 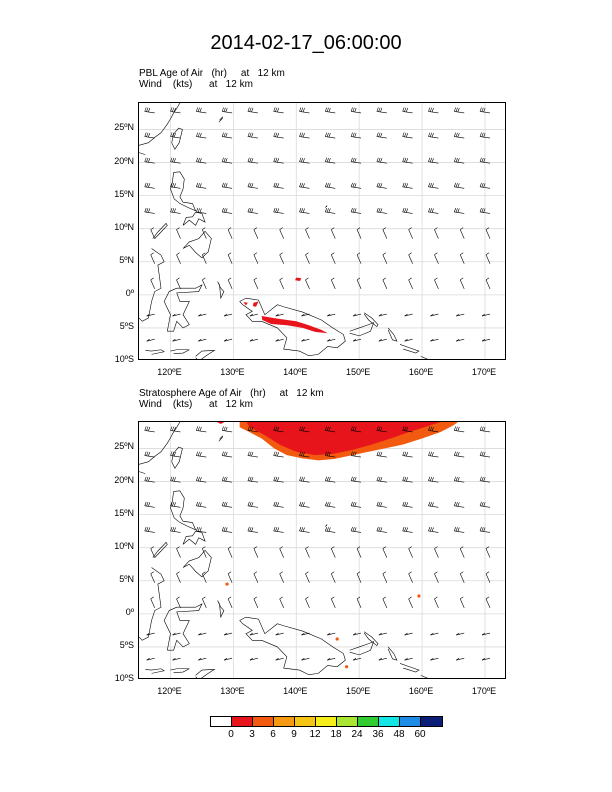 What do you see at coordinates (421, 372) in the screenshot?
I see `panel1-lon-tick-label: 160ºE` at bounding box center [421, 372].